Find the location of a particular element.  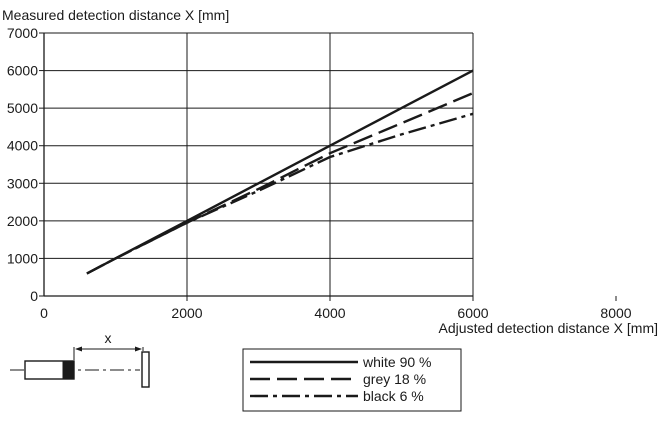

arrowhead-left is located at coordinates (78, 349).